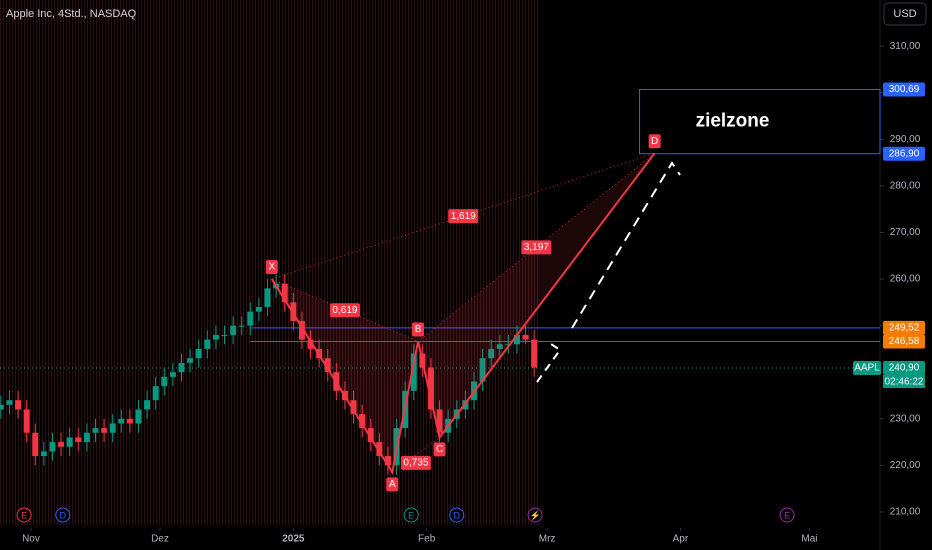 The height and width of the screenshot is (550, 932). What do you see at coordinates (905, 139) in the screenshot?
I see `y-tick-label: 290,00` at bounding box center [905, 139].